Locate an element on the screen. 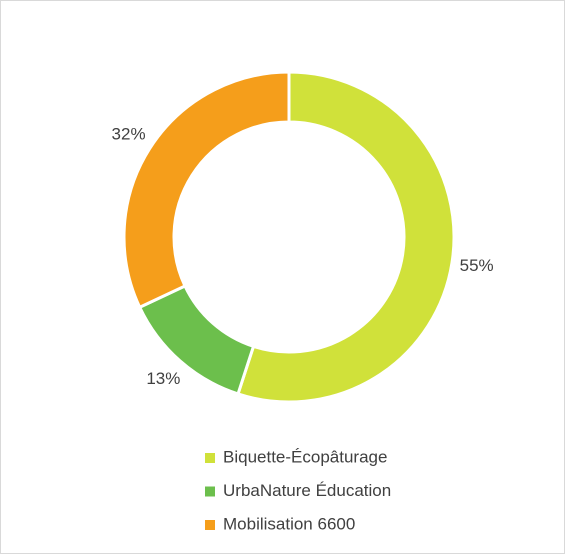 The height and width of the screenshot is (554, 565). data-label: 13% is located at coordinates (163, 378).